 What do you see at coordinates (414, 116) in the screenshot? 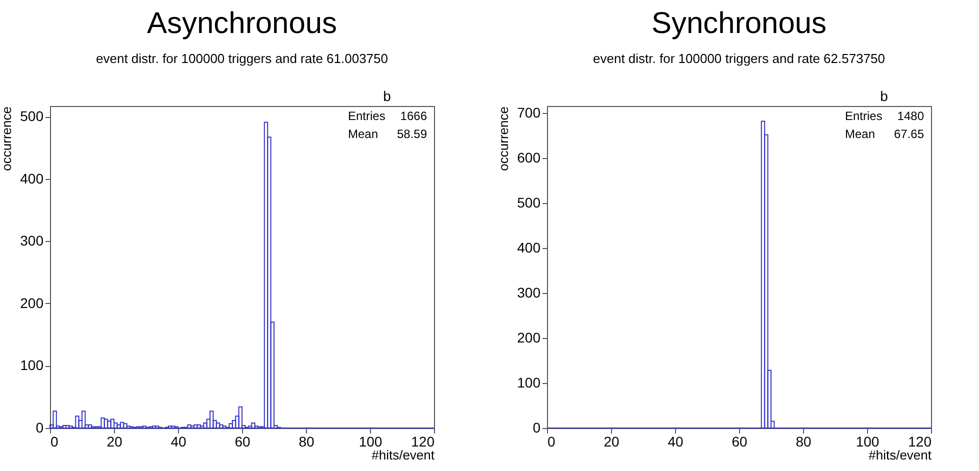
I see `annotation: 1666` at bounding box center [414, 116].